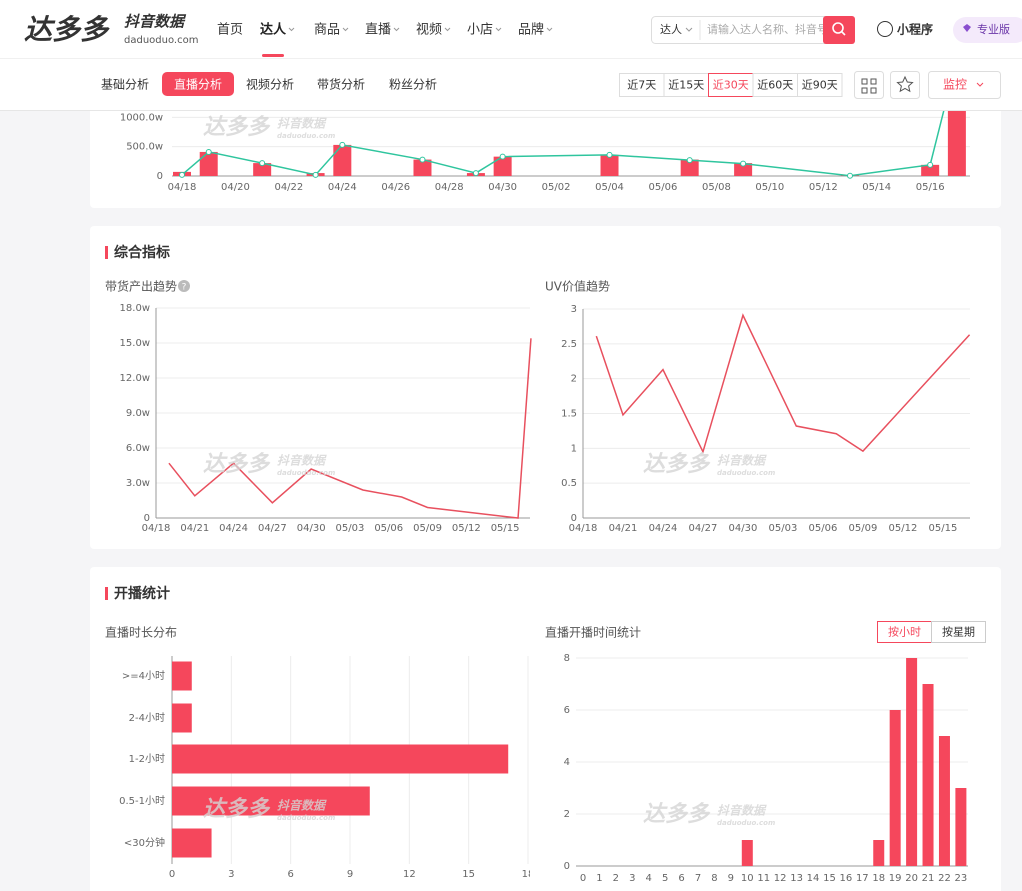  What do you see at coordinates (716, 187) in the screenshot?
I see `x-tick-label: 05/08` at bounding box center [716, 187].